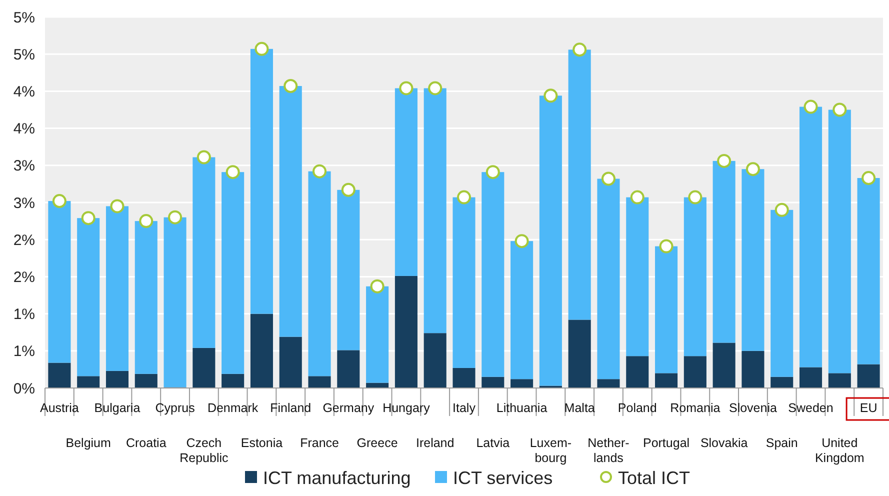 The width and height of the screenshot is (889, 496). I want to click on x-tick-label: Estonia, so click(261, 443).